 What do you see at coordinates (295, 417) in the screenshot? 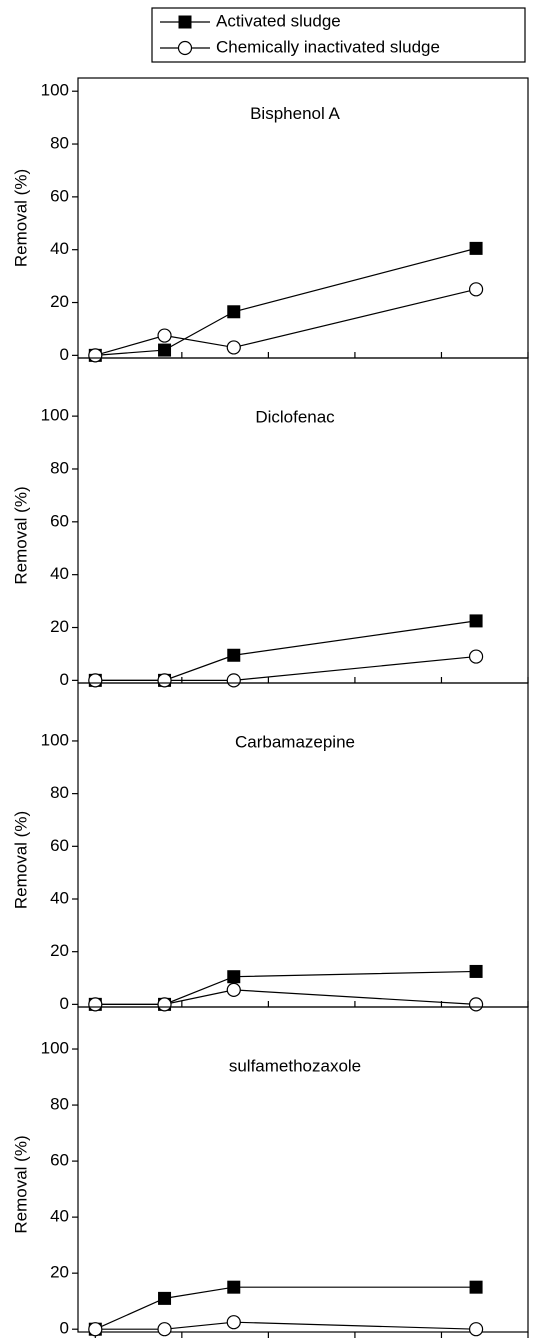
I see `panel-title: Diclofenac` at bounding box center [295, 417].